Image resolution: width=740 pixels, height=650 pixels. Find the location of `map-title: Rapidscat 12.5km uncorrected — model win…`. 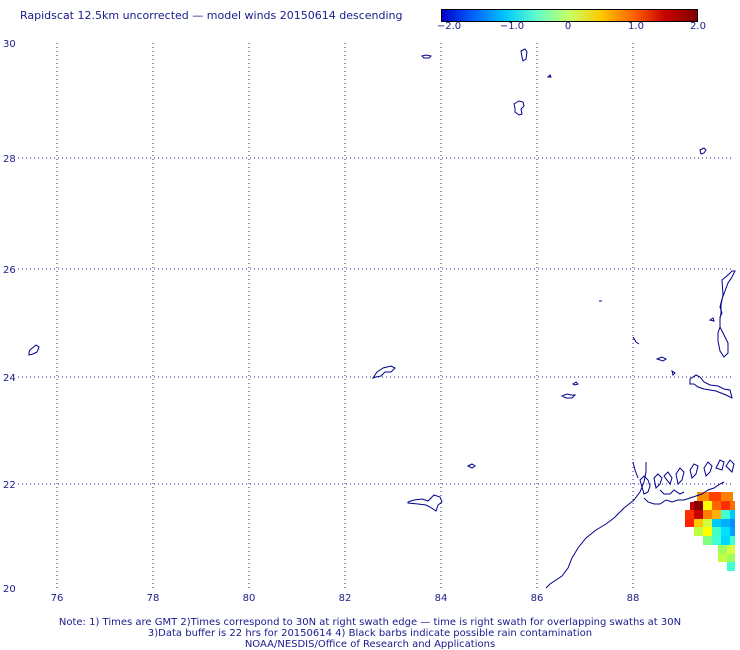

map-title: Rapidscat 12.5km uncorrected — model win… is located at coordinates (211, 15).